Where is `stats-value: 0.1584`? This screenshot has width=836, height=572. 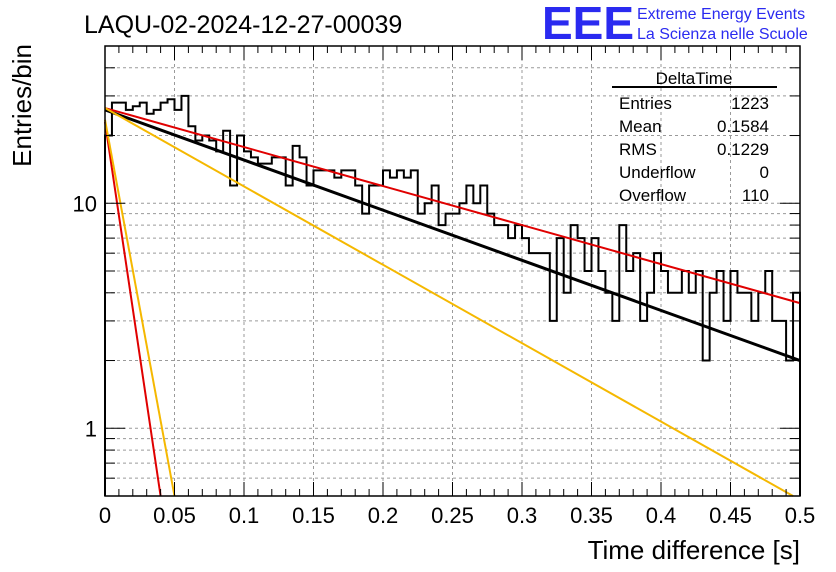 stats-value: 0.1584 is located at coordinates (743, 126).